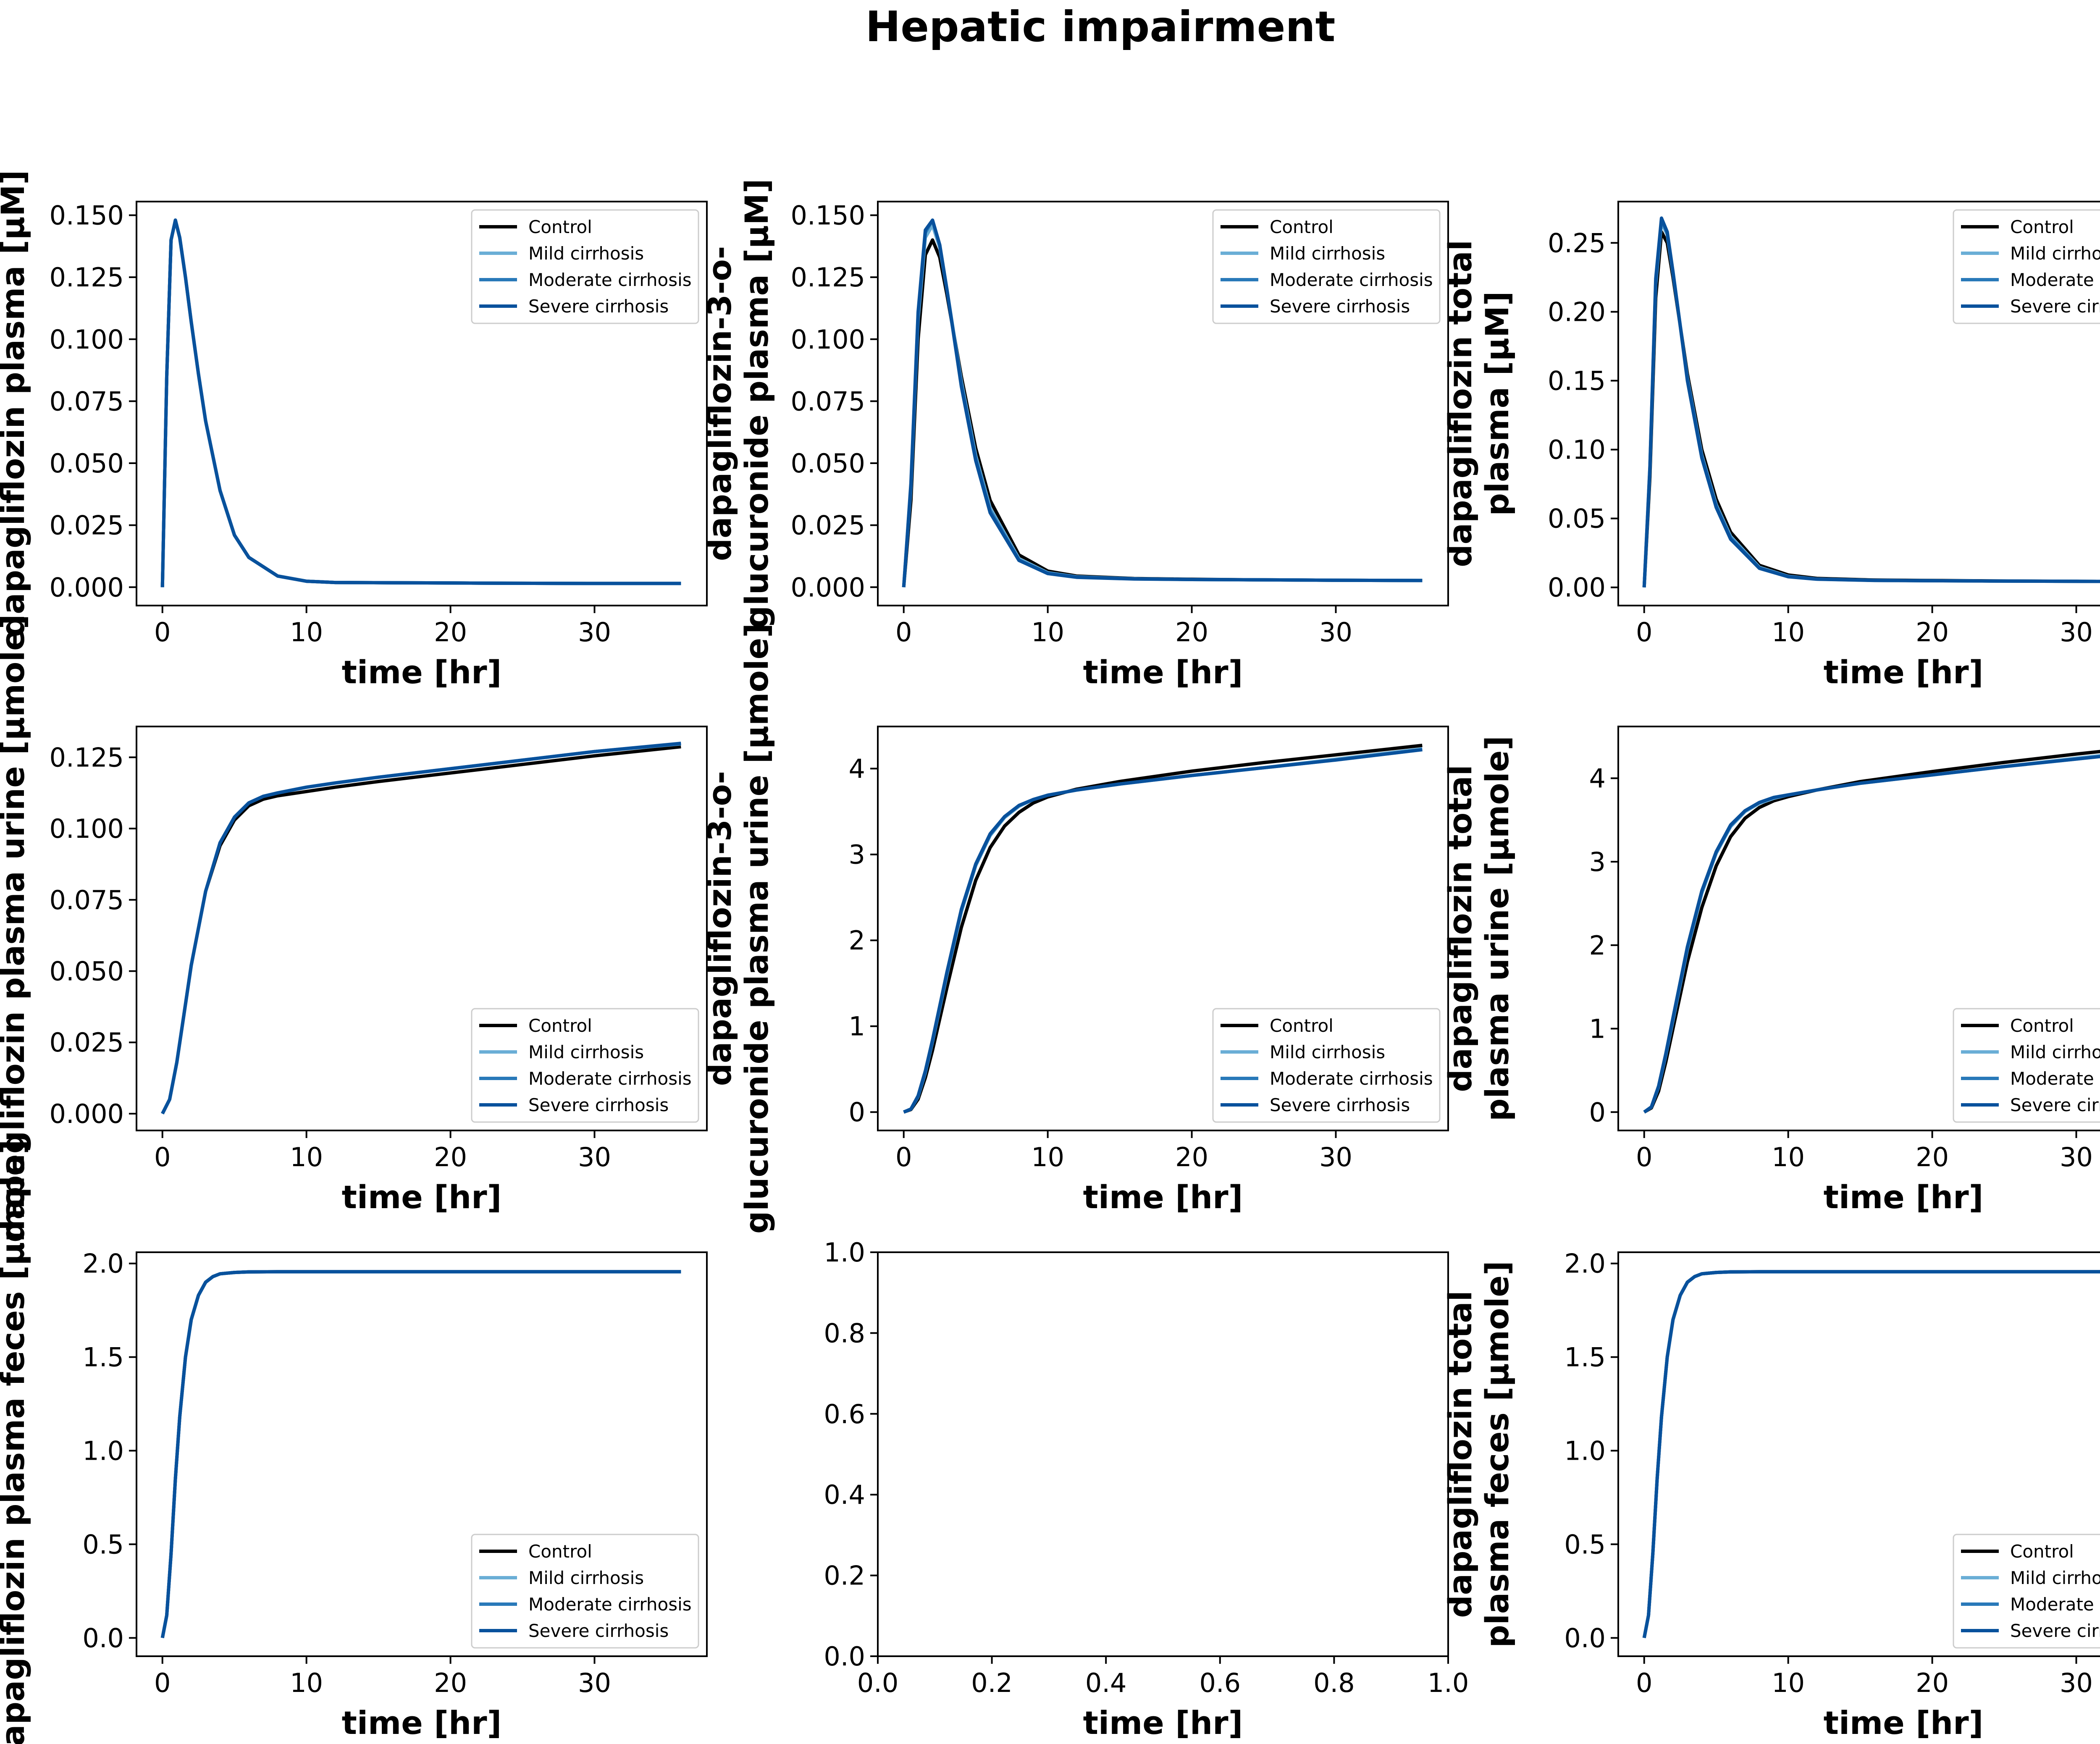 The image size is (2100, 1744). I want to click on x-tick-label: 0.8, so click(1334, 1683).